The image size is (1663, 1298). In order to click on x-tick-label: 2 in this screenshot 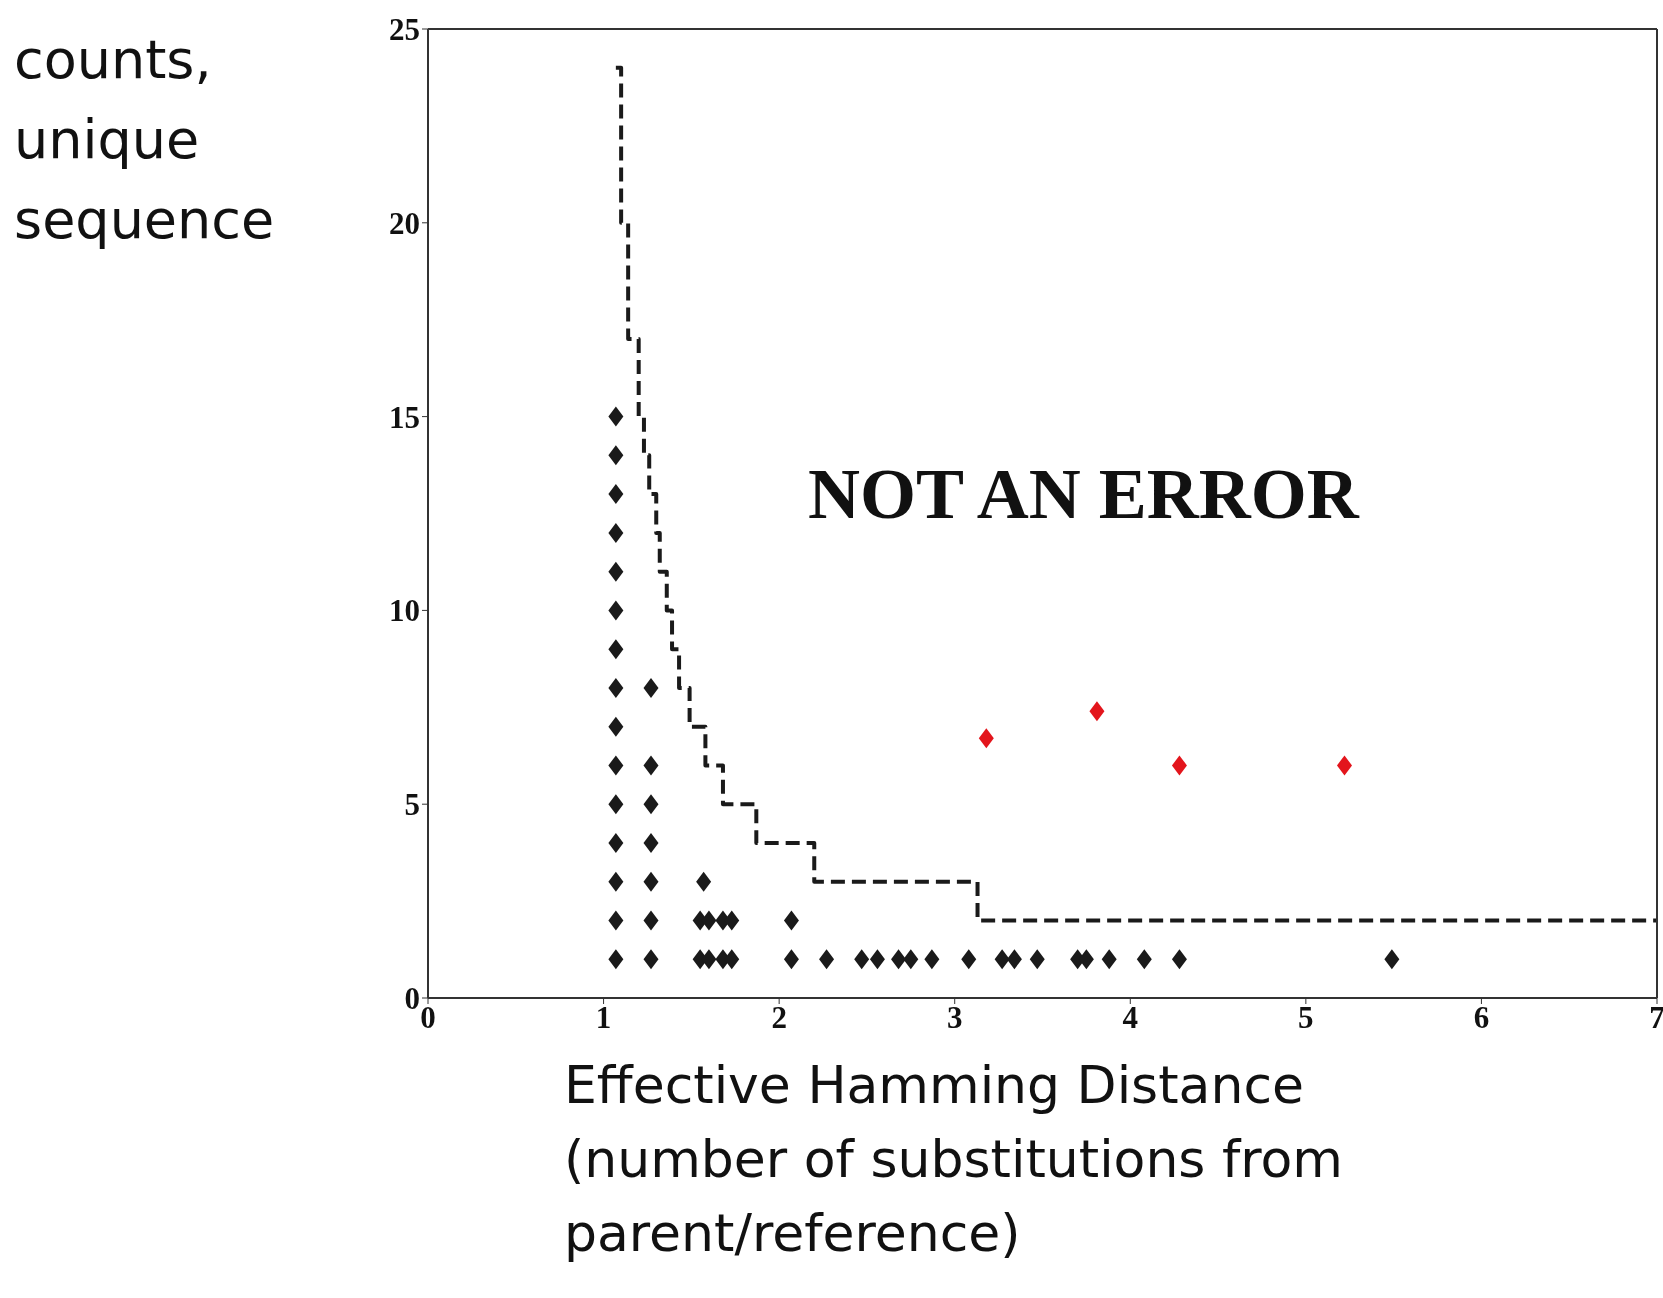, I will do `click(779, 1018)`.